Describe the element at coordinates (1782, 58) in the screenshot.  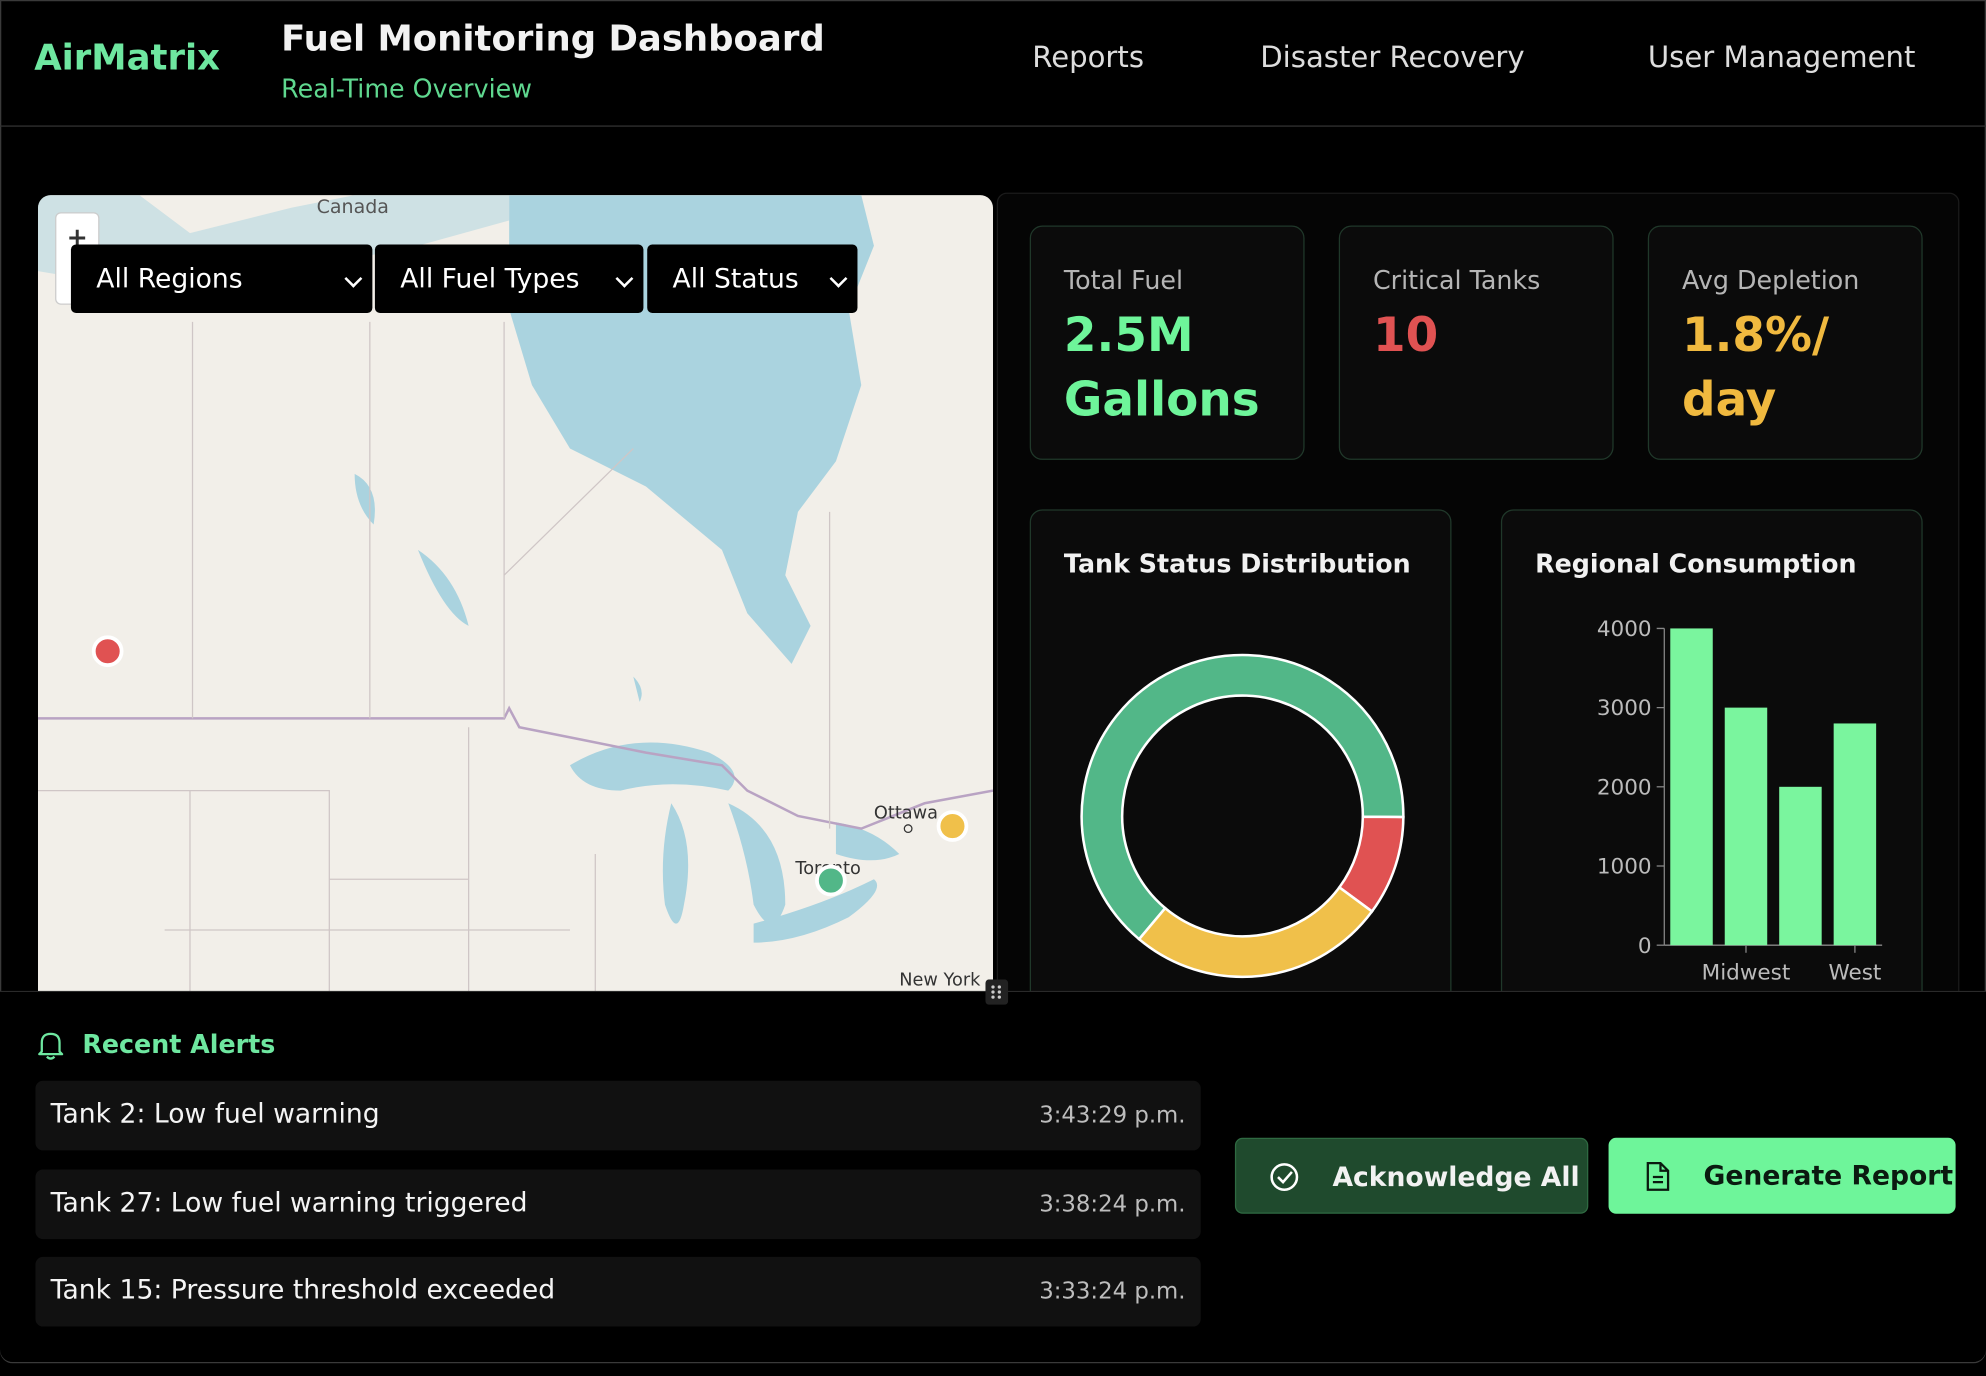
I see `nav-link: User Management` at that location.